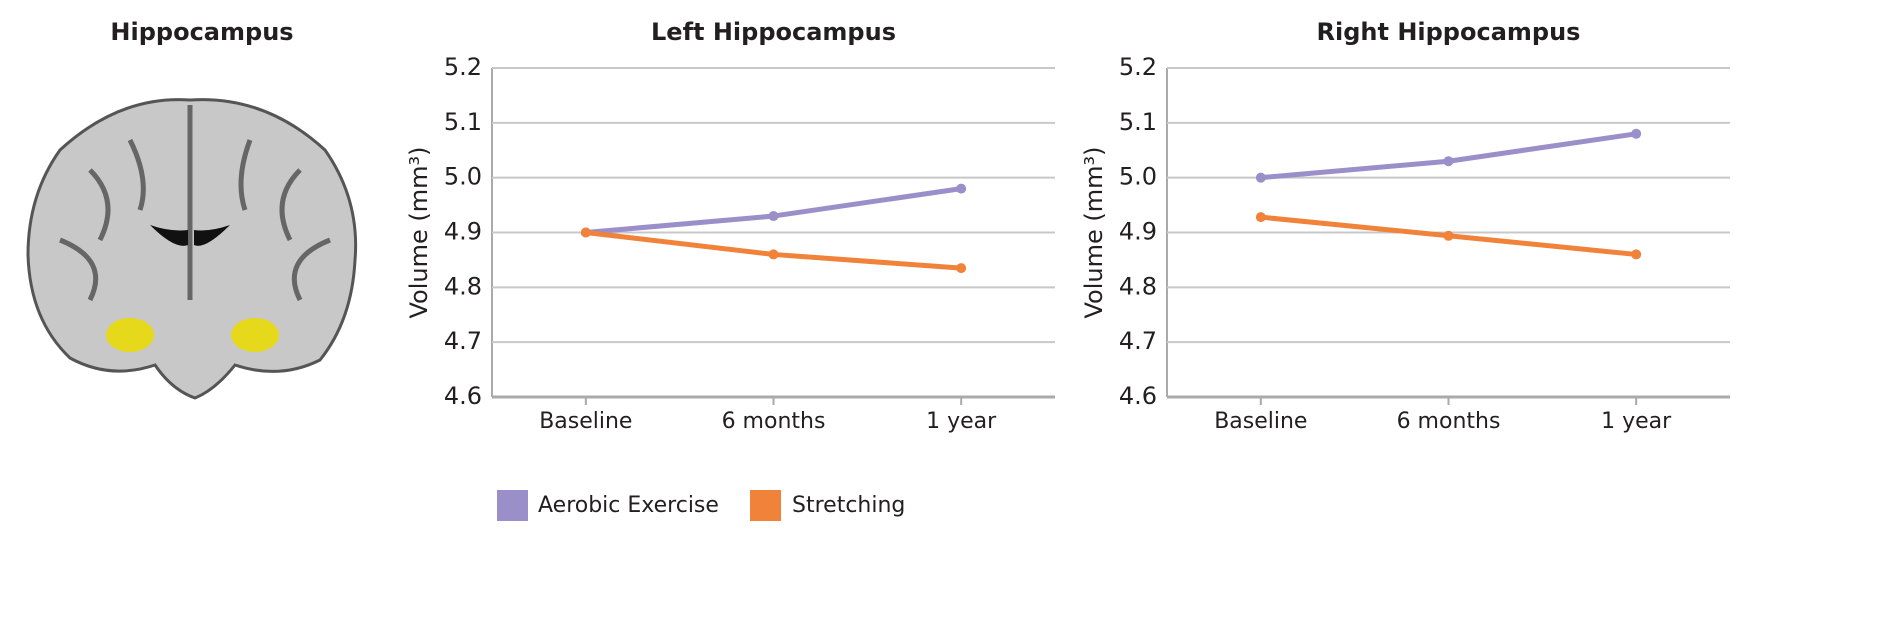 This screenshot has height=633, width=1883. What do you see at coordinates (201, 32) in the screenshot?
I see `image-title: Hippocampus` at bounding box center [201, 32].